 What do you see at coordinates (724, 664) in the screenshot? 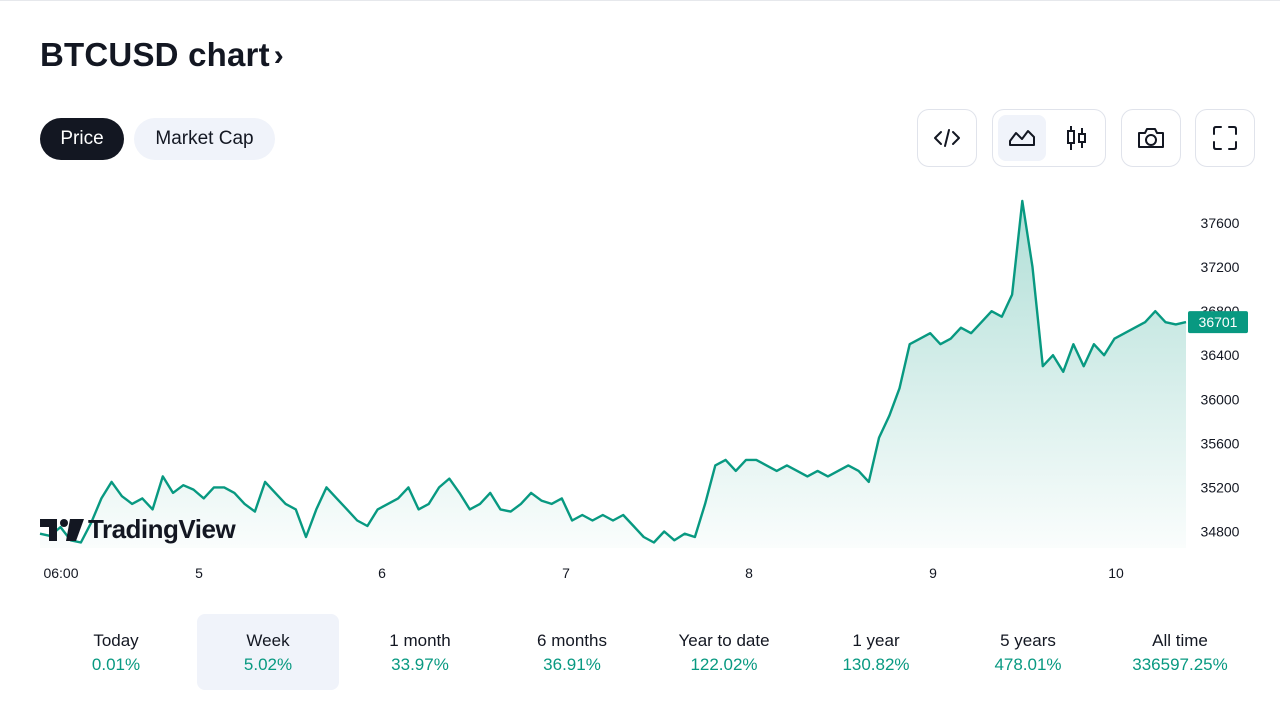
I see `period-change: 122.02%` at bounding box center [724, 664].